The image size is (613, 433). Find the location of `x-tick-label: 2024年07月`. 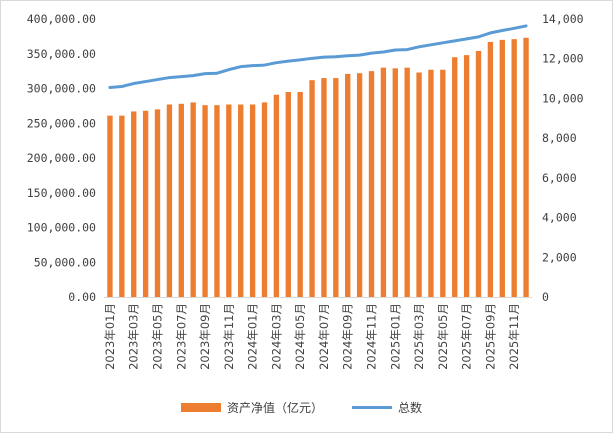

x-tick-label: 2024年07月 is located at coordinates (324, 336).